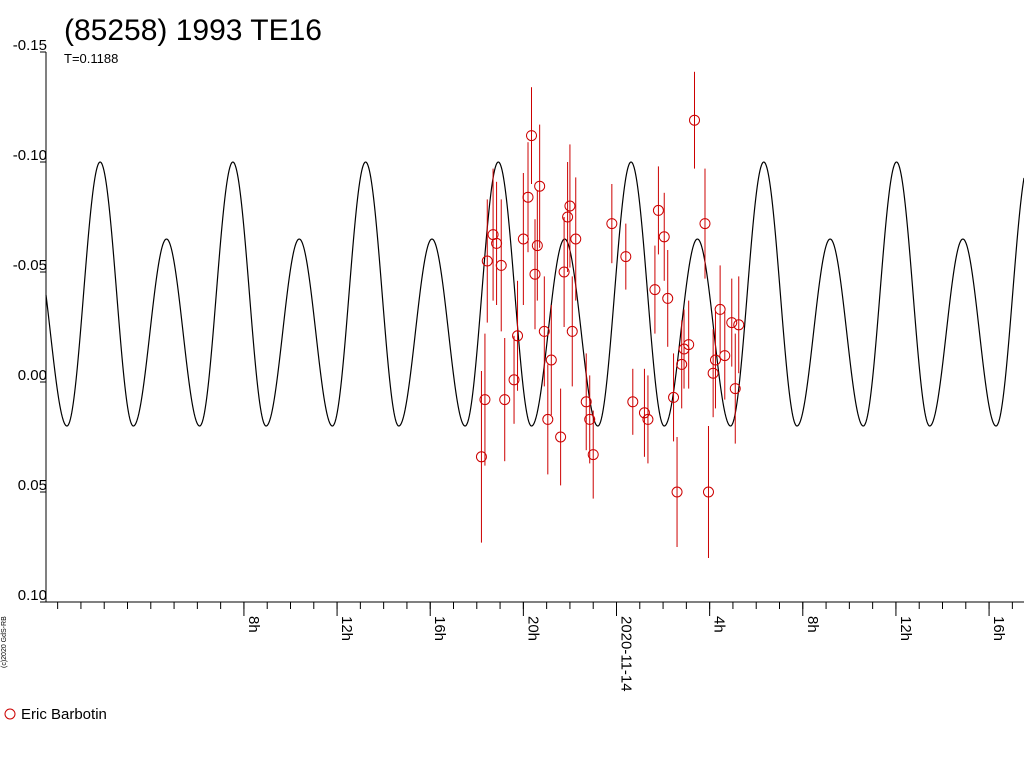 The width and height of the screenshot is (1024, 768). Describe the element at coordinates (10, 714) in the screenshot. I see `legend-marker` at that location.